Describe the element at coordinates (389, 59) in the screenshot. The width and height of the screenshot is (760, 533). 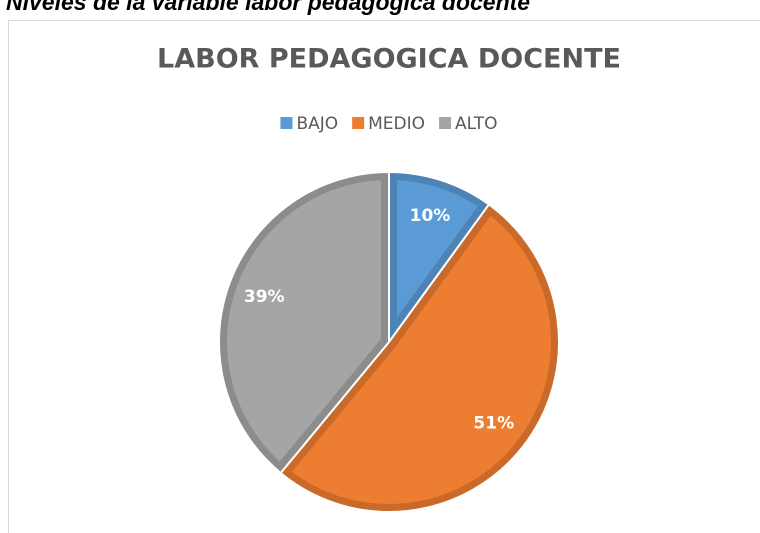
I see `chart-title: LABOR PEDAGOGICA DOCENTE` at that location.